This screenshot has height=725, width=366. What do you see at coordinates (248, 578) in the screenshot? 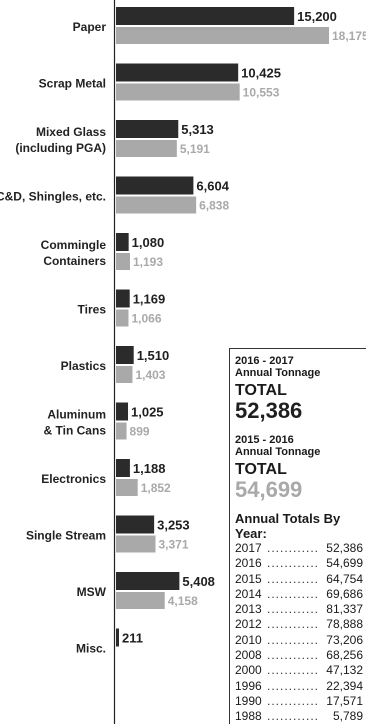
I see `annual-total-year: 2015` at bounding box center [248, 578].